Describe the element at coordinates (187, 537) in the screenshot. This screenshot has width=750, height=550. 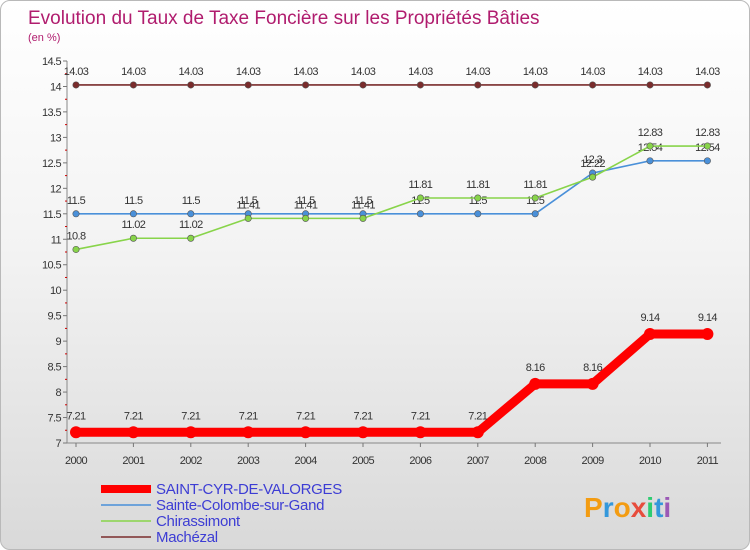
I see `legend-label: Machézal` at that location.